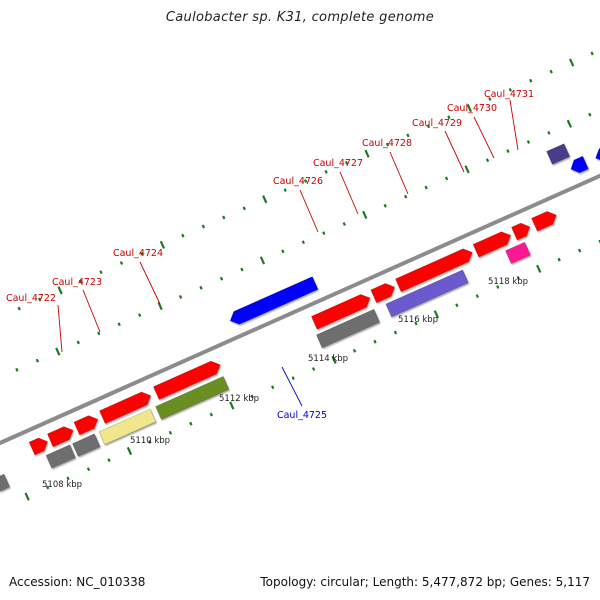 This screenshot has width=600, height=600. I want to click on gene-label: Caul_4723, so click(77, 282).